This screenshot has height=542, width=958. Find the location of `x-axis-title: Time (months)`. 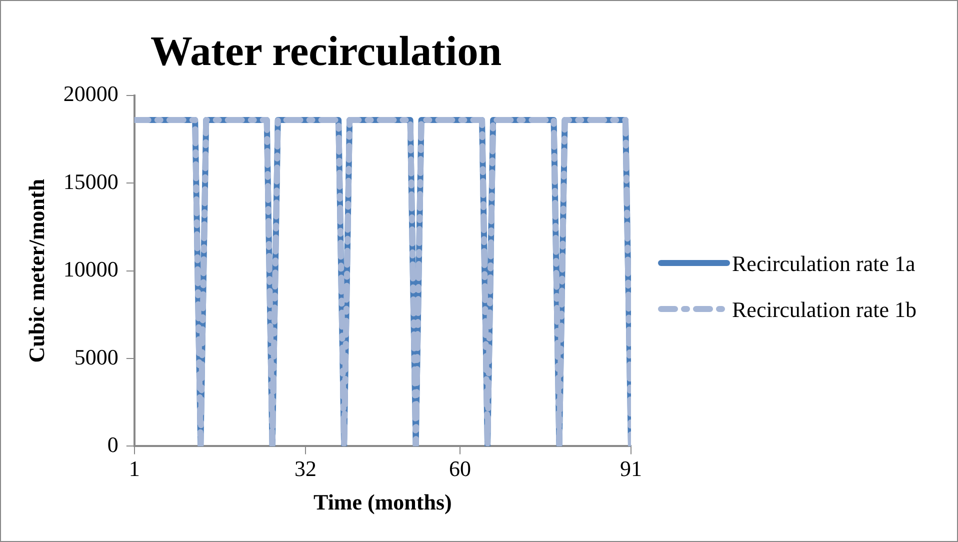

x-axis-title: Time (months) is located at coordinates (383, 501).